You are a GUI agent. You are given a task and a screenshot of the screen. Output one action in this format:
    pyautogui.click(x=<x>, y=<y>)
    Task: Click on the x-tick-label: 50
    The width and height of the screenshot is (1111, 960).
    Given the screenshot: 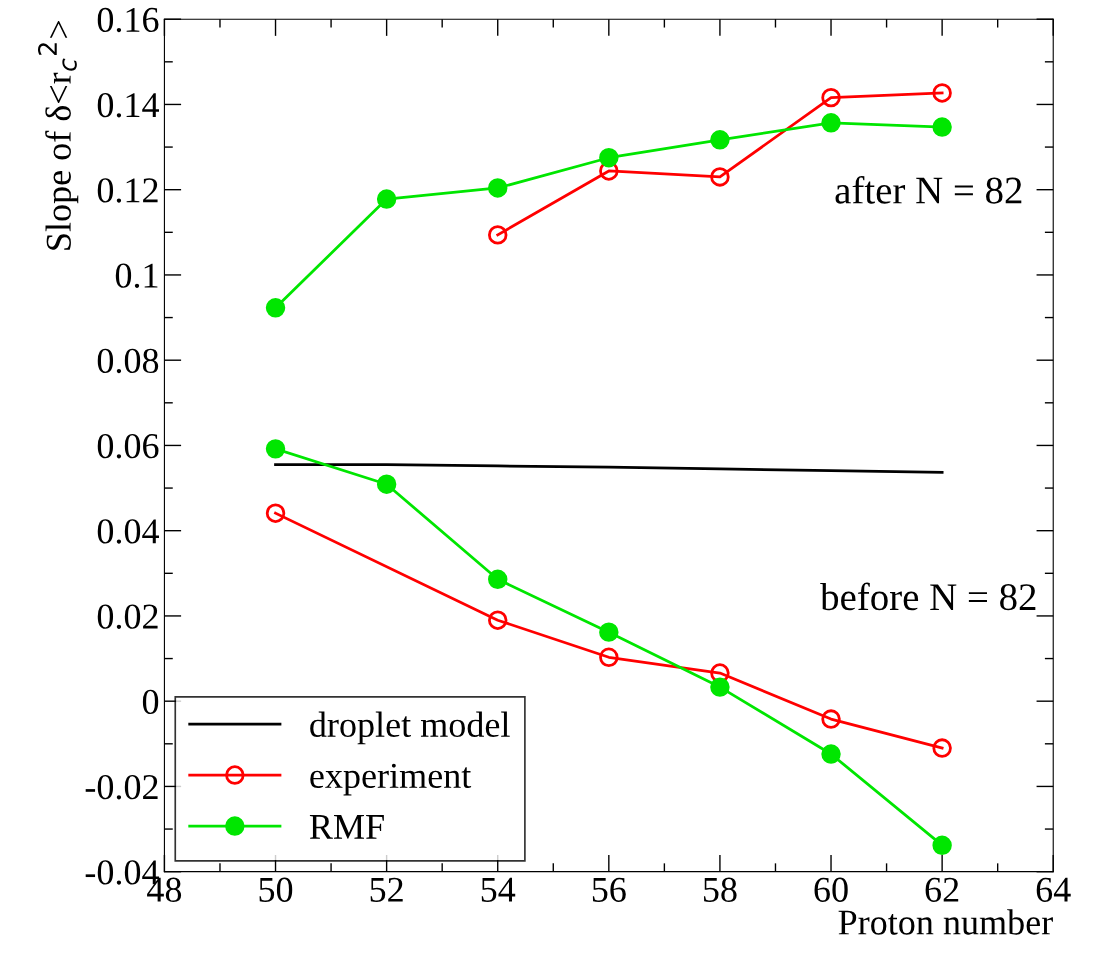 What is the action you would take?
    pyautogui.click(x=276, y=889)
    